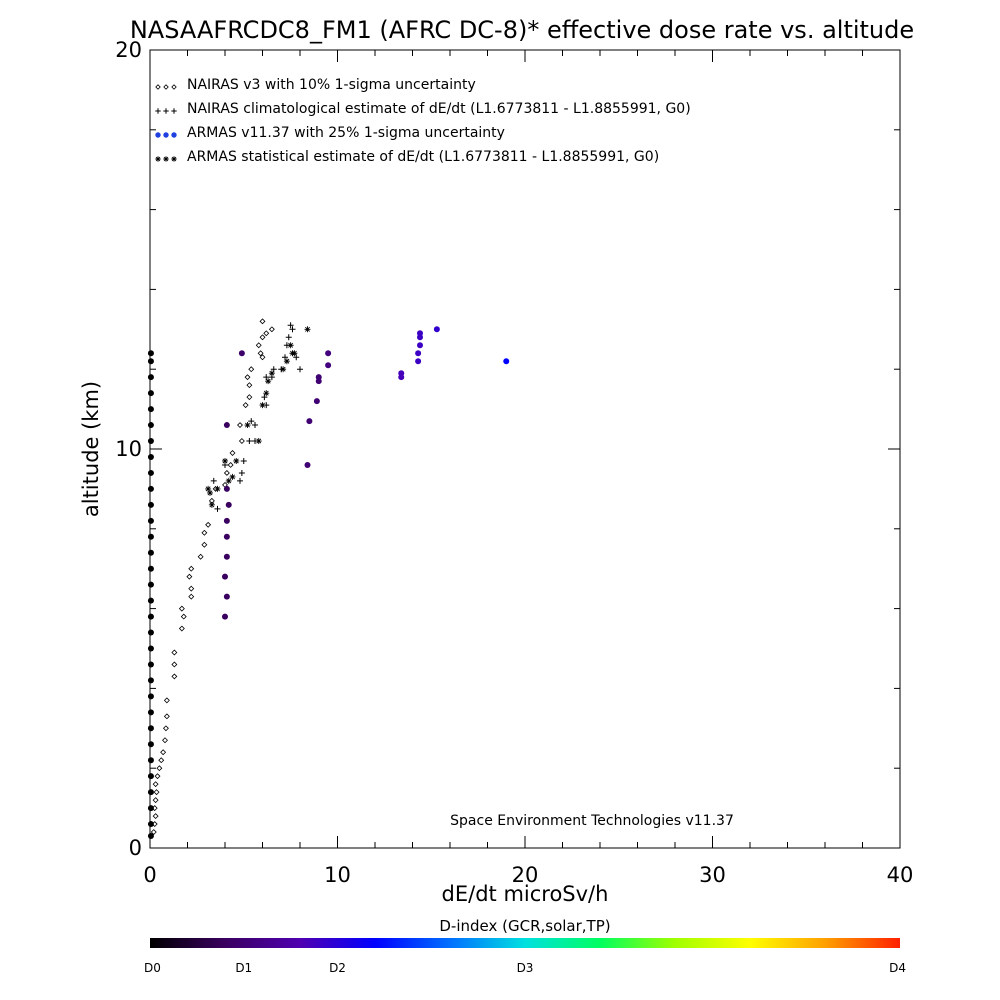 This screenshot has width=1000, height=1000. What do you see at coordinates (525, 875) in the screenshot?
I see `x-tick-label: 20` at bounding box center [525, 875].